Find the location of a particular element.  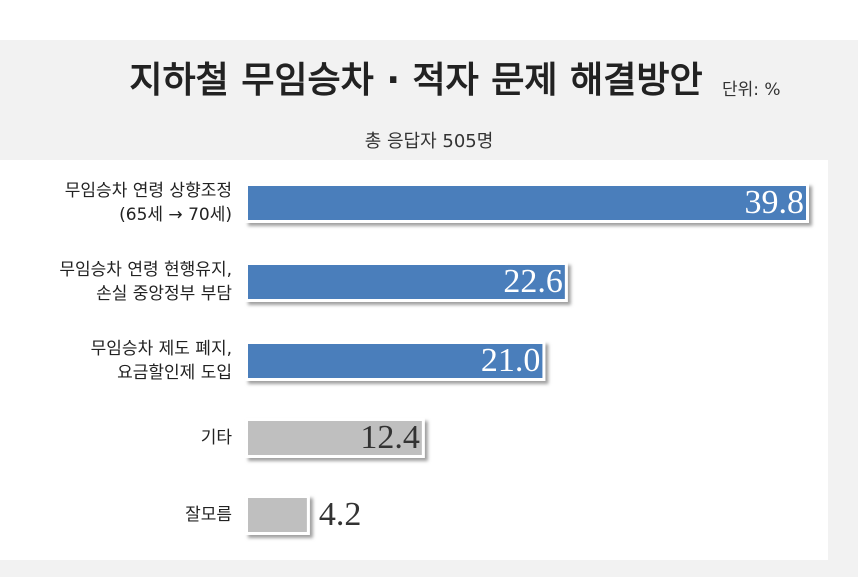

category-label: 요금할인제 도입 is located at coordinates (174, 373).